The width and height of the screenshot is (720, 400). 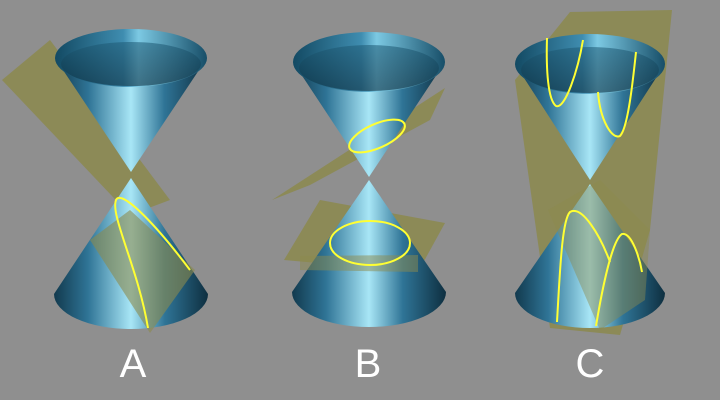 What do you see at coordinates (131, 100) in the screenshot?
I see `upper-nappe-a` at bounding box center [131, 100].